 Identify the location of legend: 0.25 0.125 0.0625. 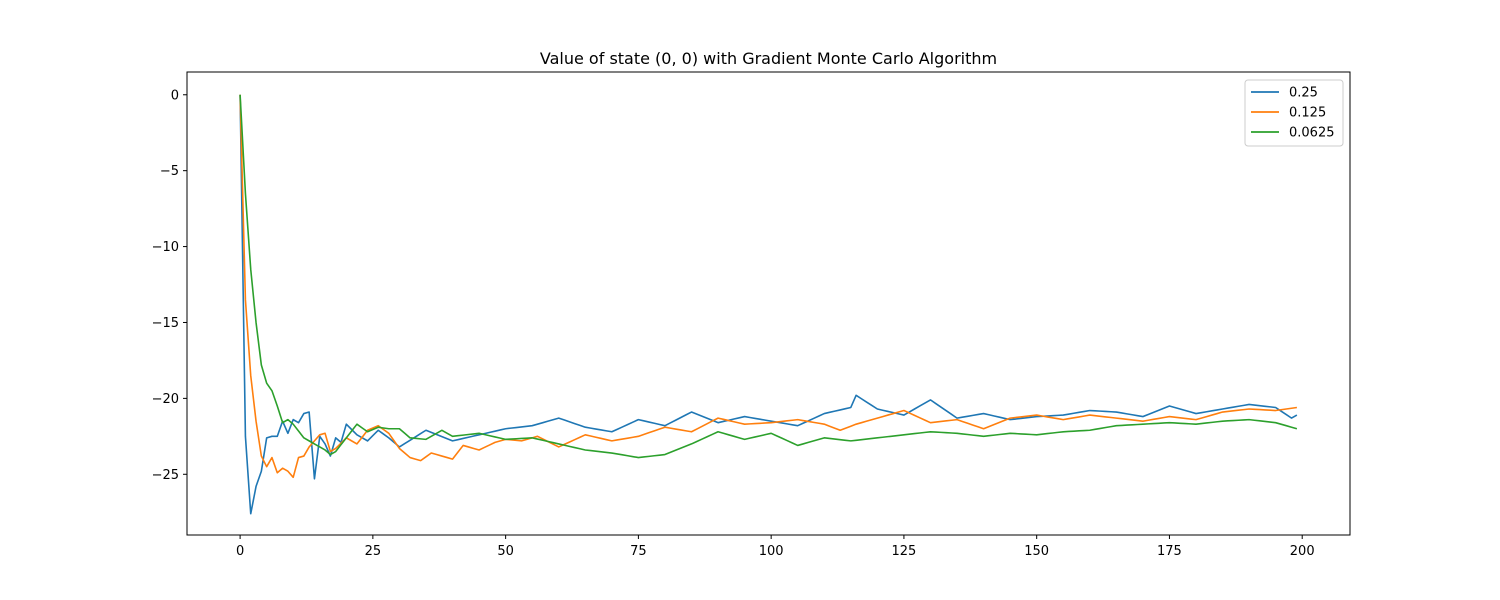
(1294, 113).